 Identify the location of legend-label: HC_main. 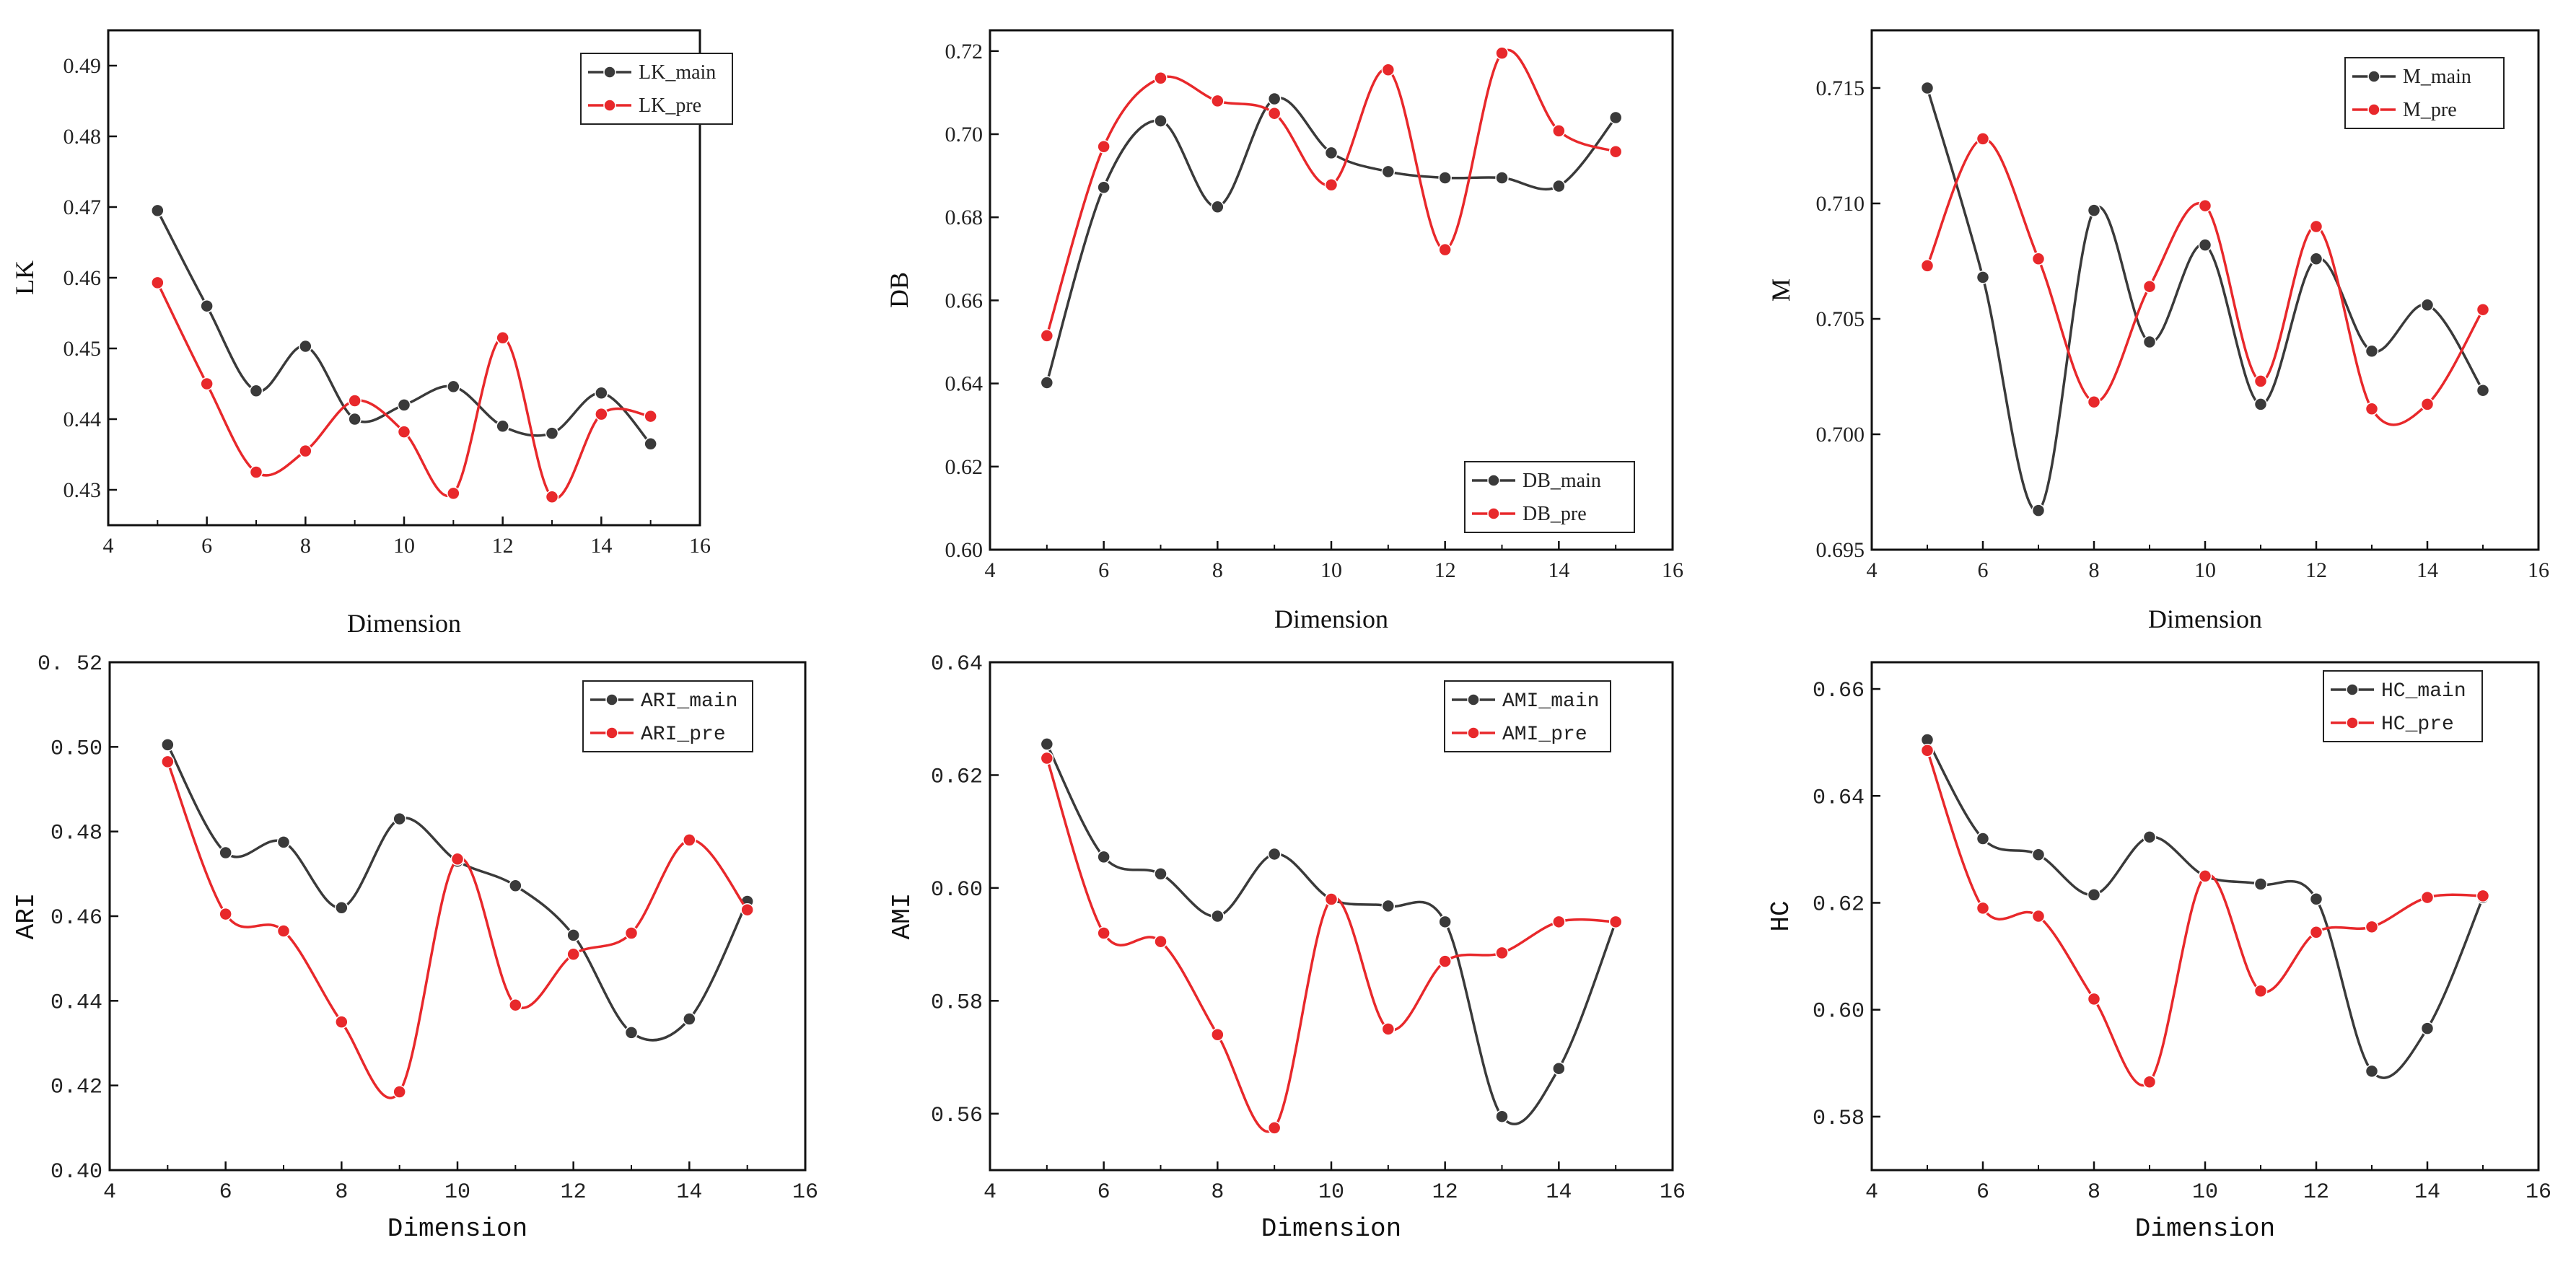
(2423, 691).